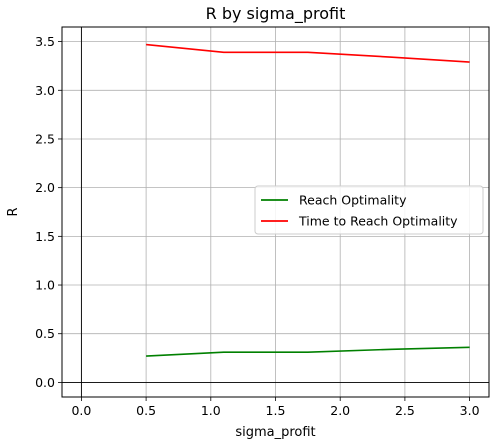 The width and height of the screenshot is (497, 440). What do you see at coordinates (378, 221) in the screenshot?
I see `legend-label: Time to Reach Optimality` at bounding box center [378, 221].